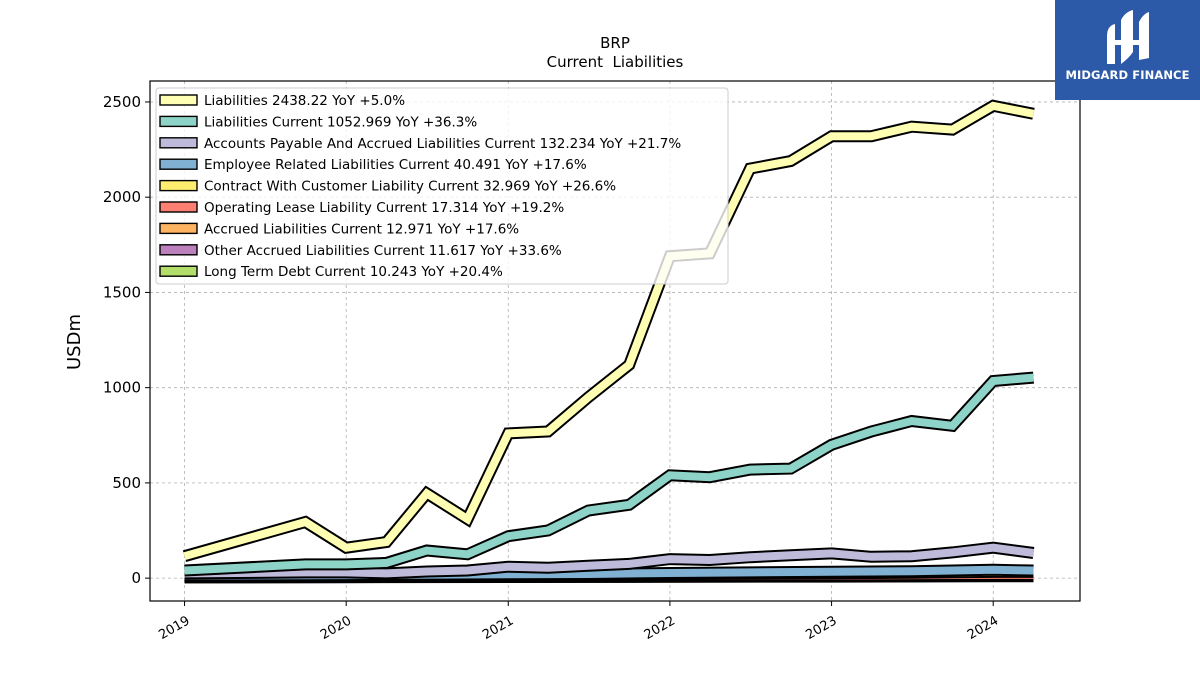 Image resolution: width=1200 pixels, height=679 pixels. I want to click on legend-label: Liabilities Current 1052.969 YoY +36.3%, so click(340, 122).